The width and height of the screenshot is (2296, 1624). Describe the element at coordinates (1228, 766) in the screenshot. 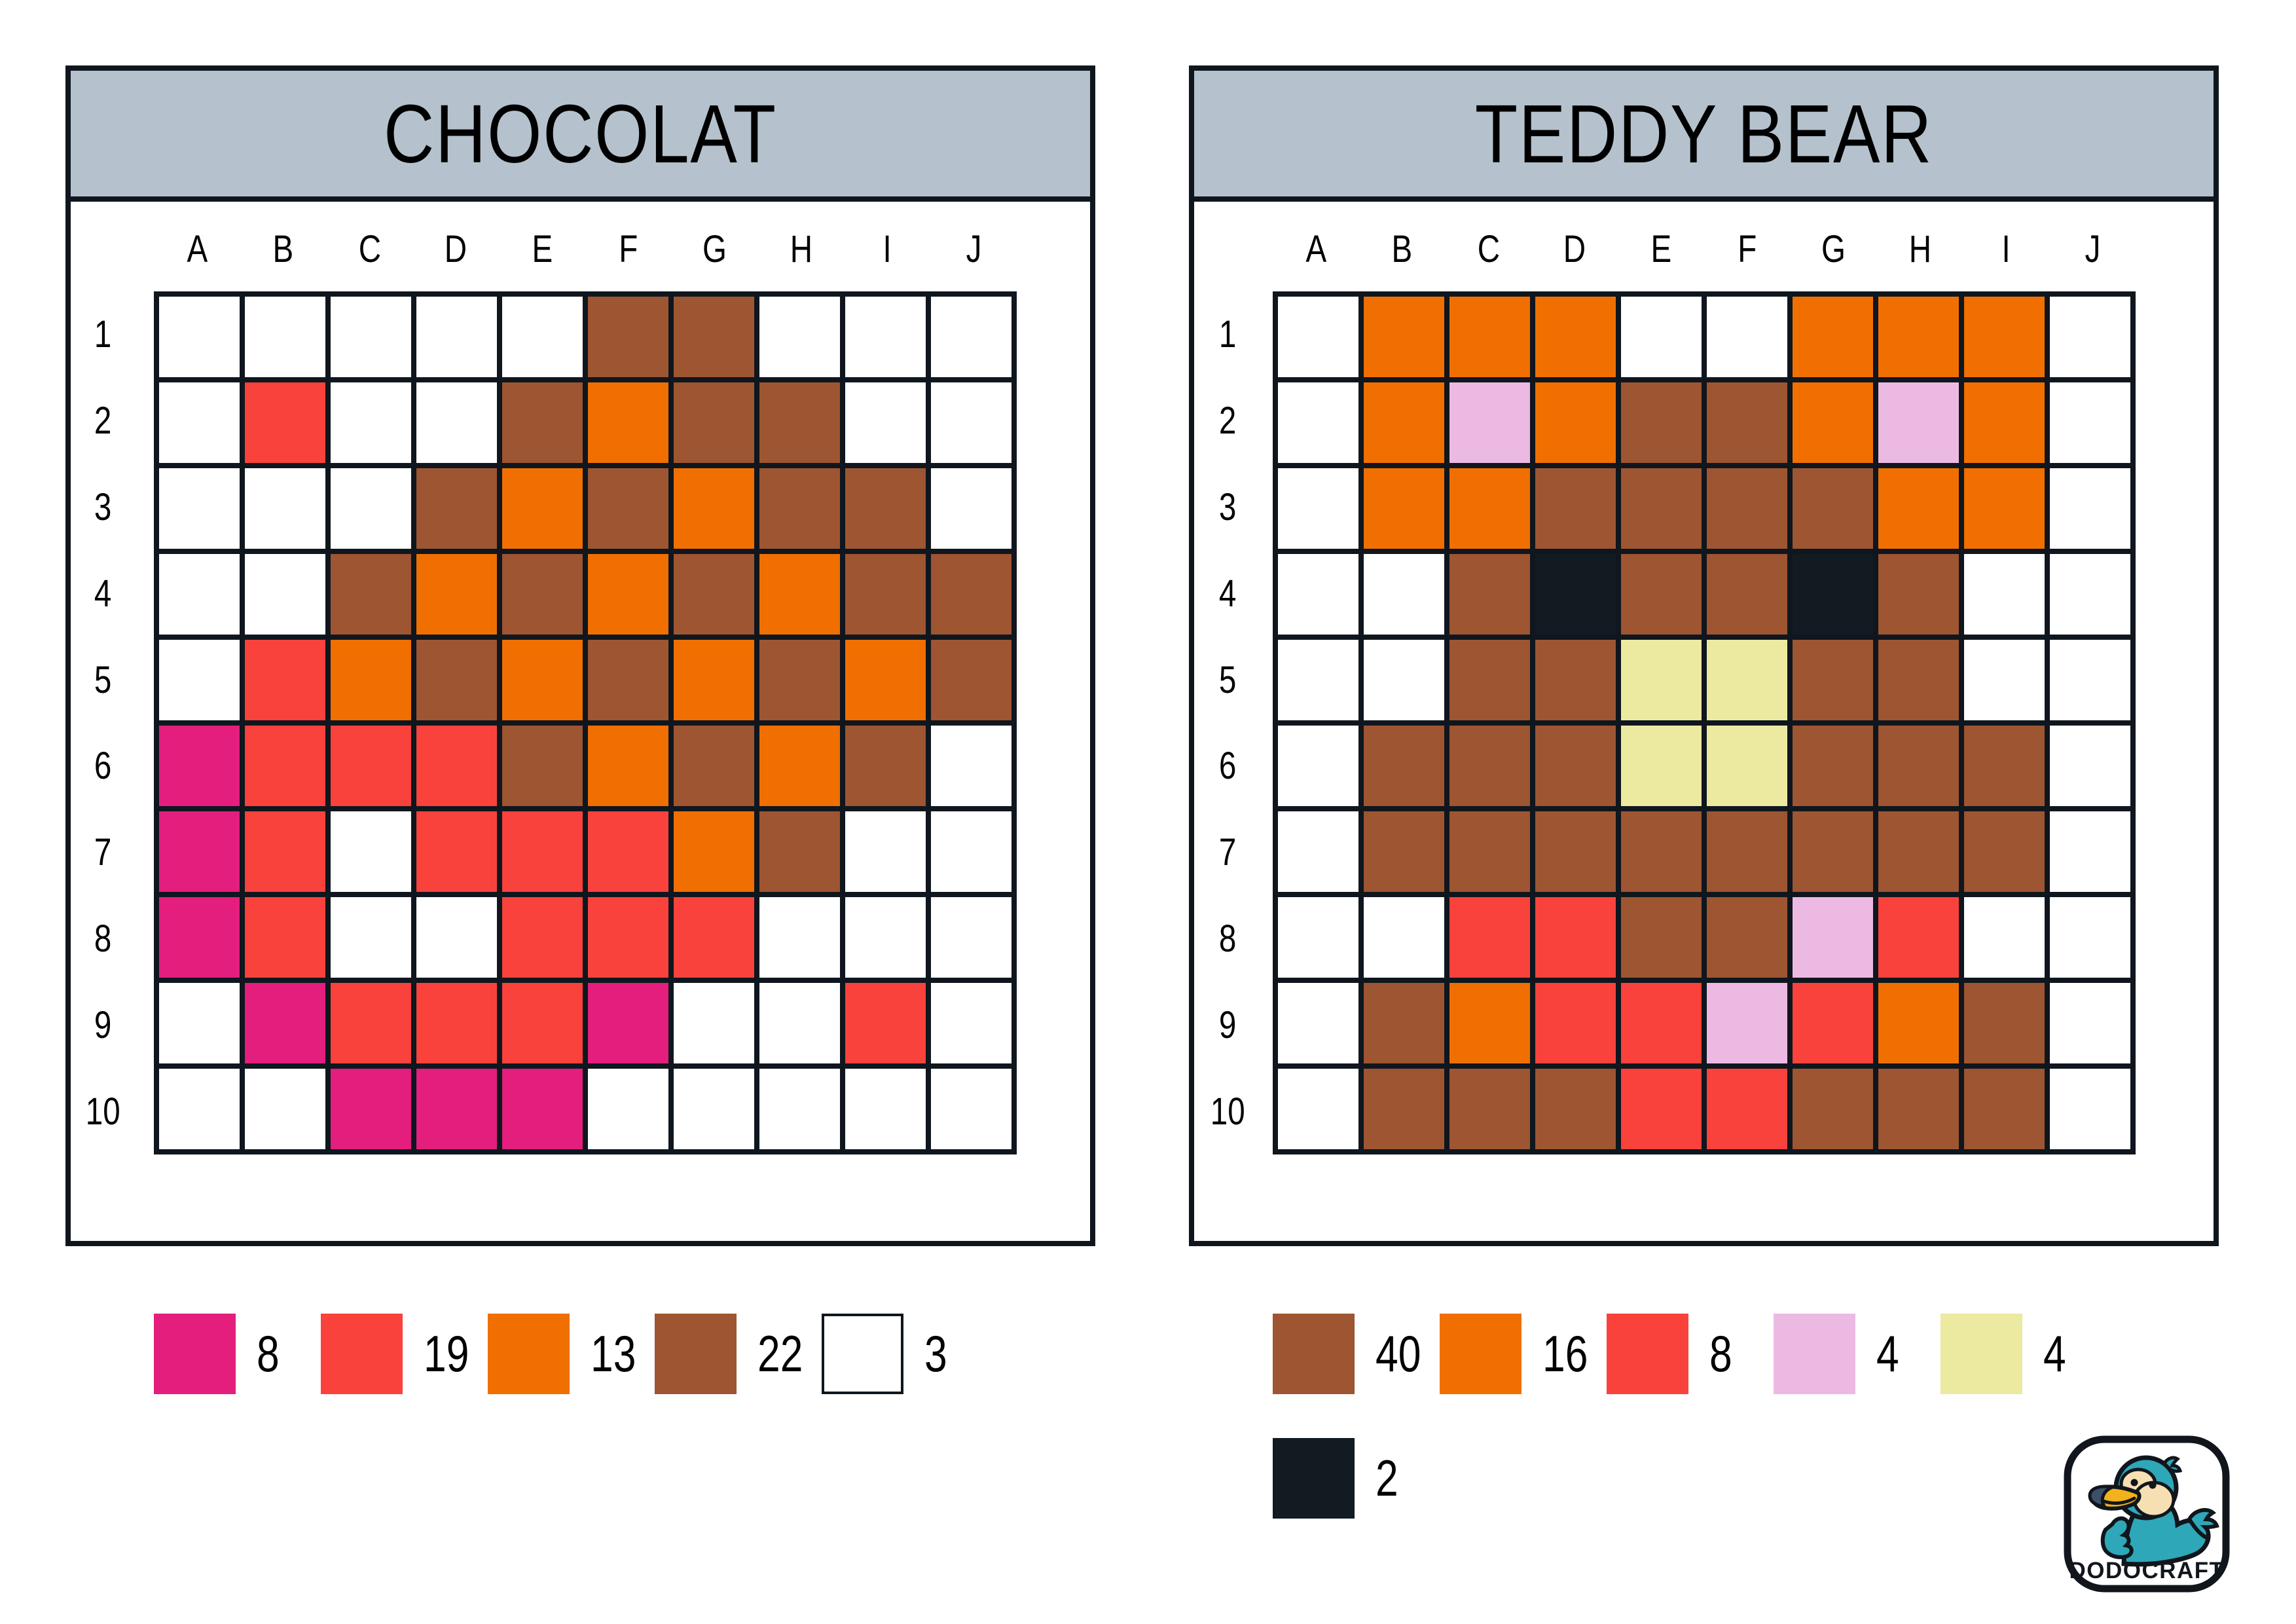

I see `row-label: 6` at that location.